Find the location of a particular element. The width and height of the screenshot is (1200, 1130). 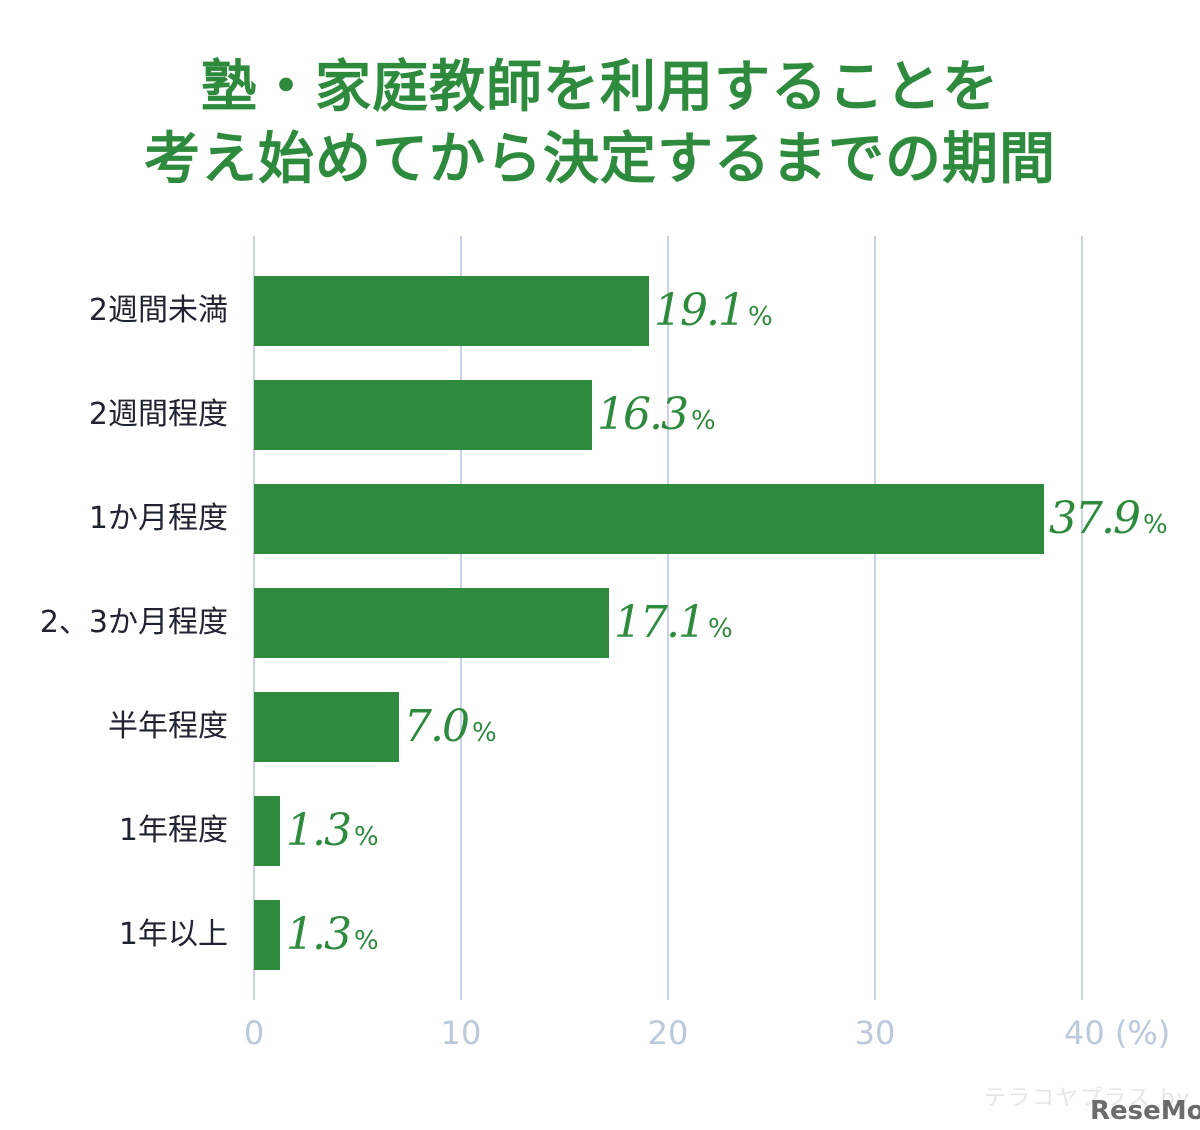

x-tick-20: 20 is located at coordinates (668, 1033).